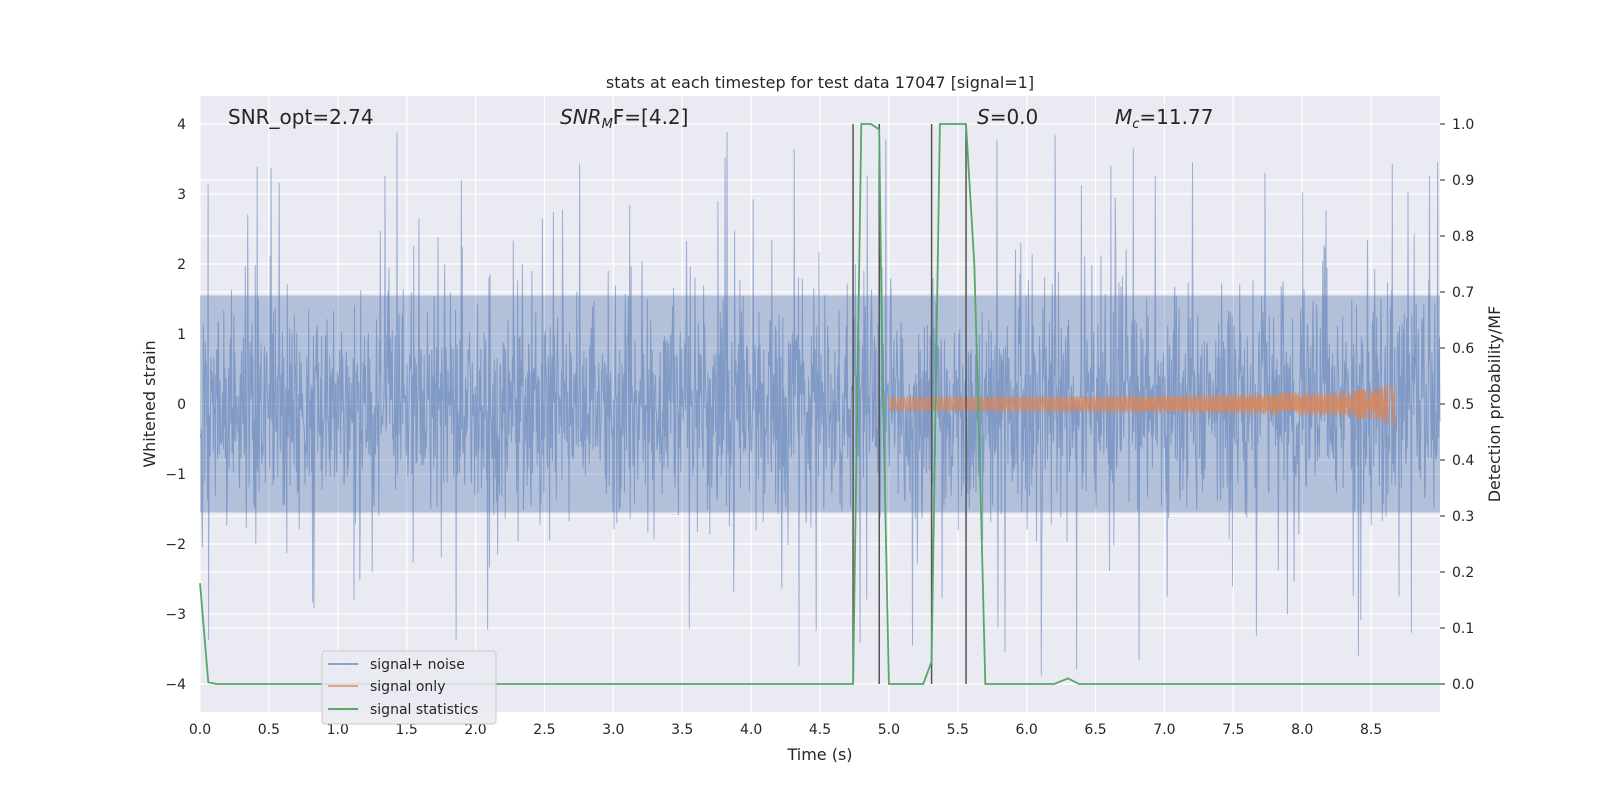 The image size is (1600, 804). Describe the element at coordinates (1463, 461) in the screenshot. I see `y-tick-label-right: 0.4` at that location.